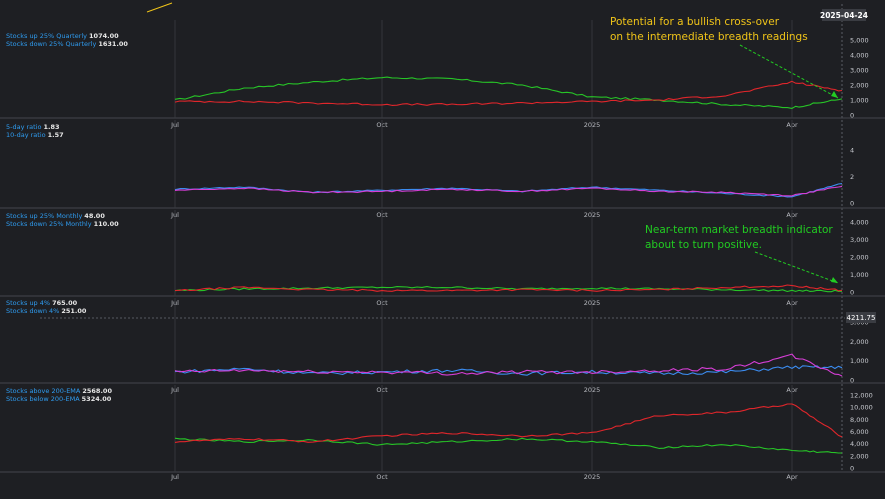 The image size is (885, 499). I want to click on legend-label: Stocks up 4%, so click(28, 303).